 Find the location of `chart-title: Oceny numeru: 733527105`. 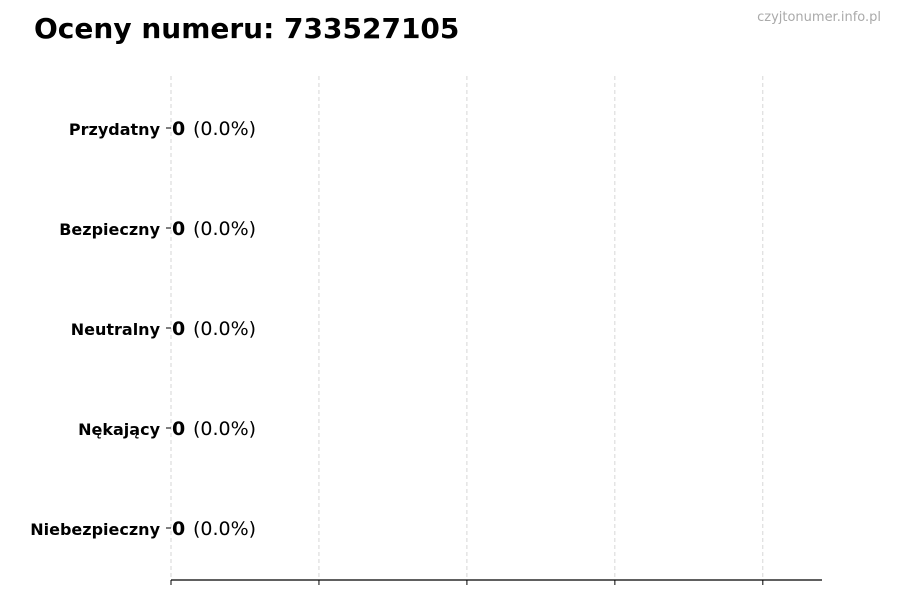

chart-title: Oceny numeru: 733527105 is located at coordinates (247, 28).